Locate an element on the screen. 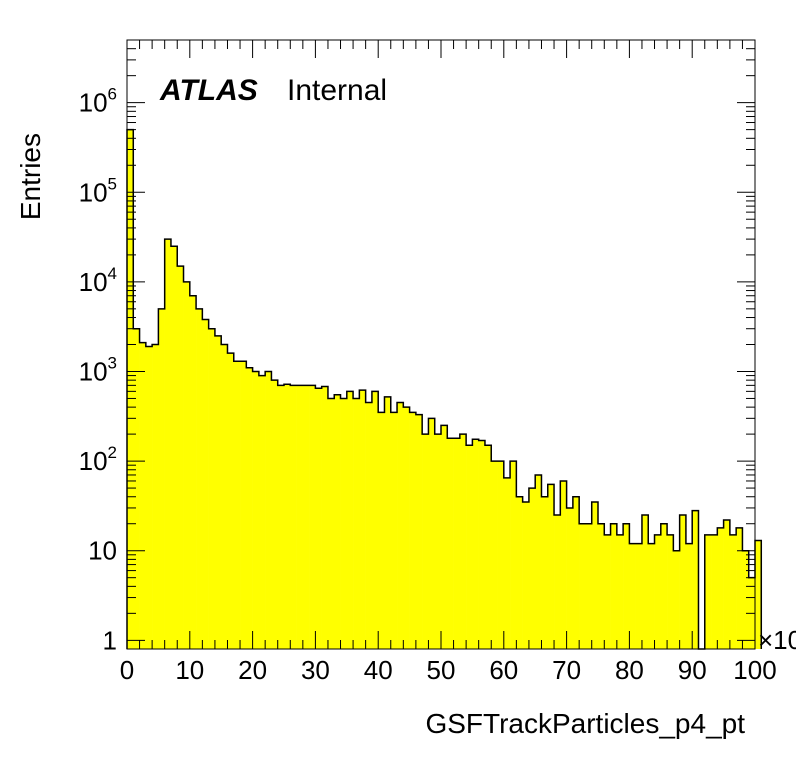 Image resolution: width=796 pixels, height=772 pixels. x-tick-label: 10 is located at coordinates (189, 670).